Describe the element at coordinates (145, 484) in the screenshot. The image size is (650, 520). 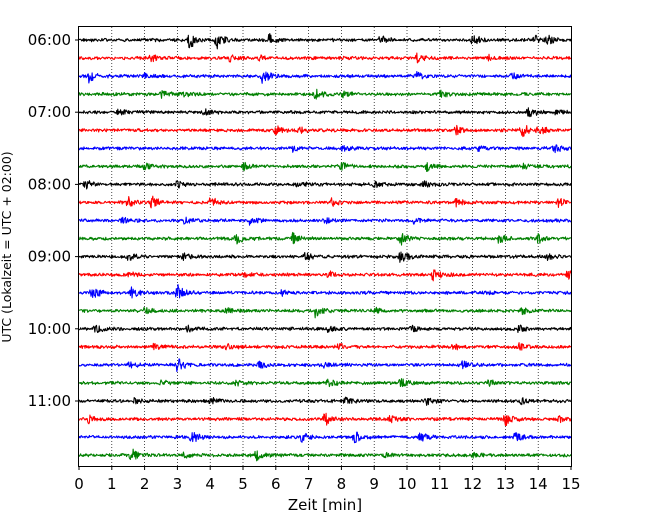
I see `x-tick-label: 2` at that location.